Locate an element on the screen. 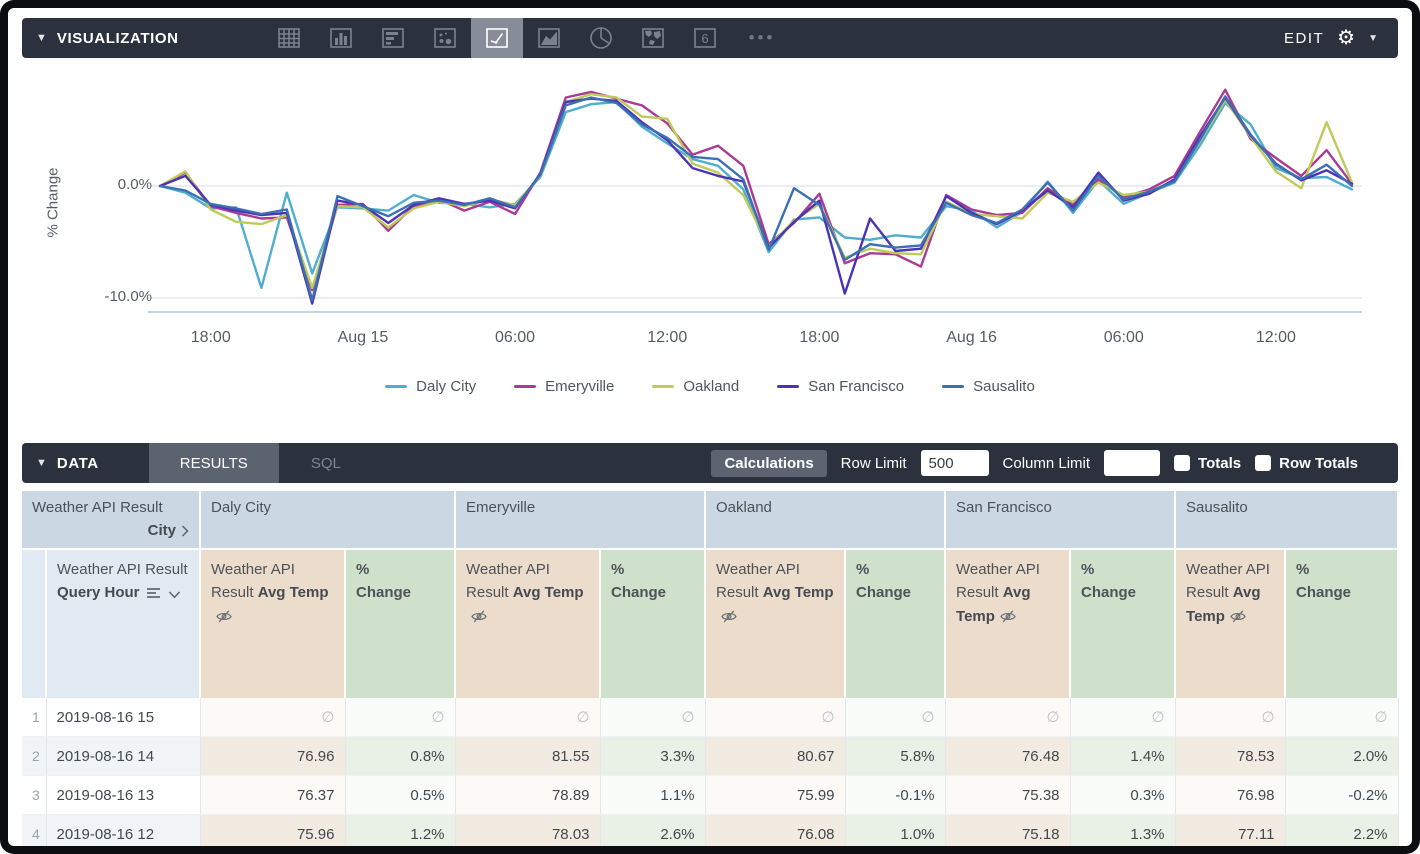 The image size is (1420, 854). pct-change-cell: 0.8% is located at coordinates (400, 756).